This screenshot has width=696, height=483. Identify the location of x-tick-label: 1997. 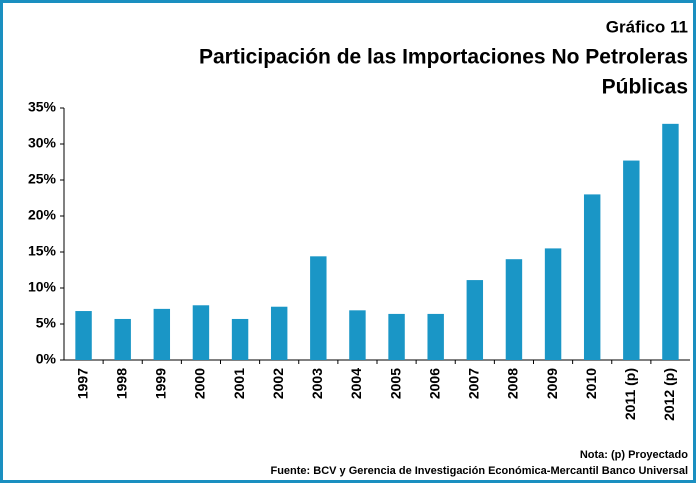
(82, 383).